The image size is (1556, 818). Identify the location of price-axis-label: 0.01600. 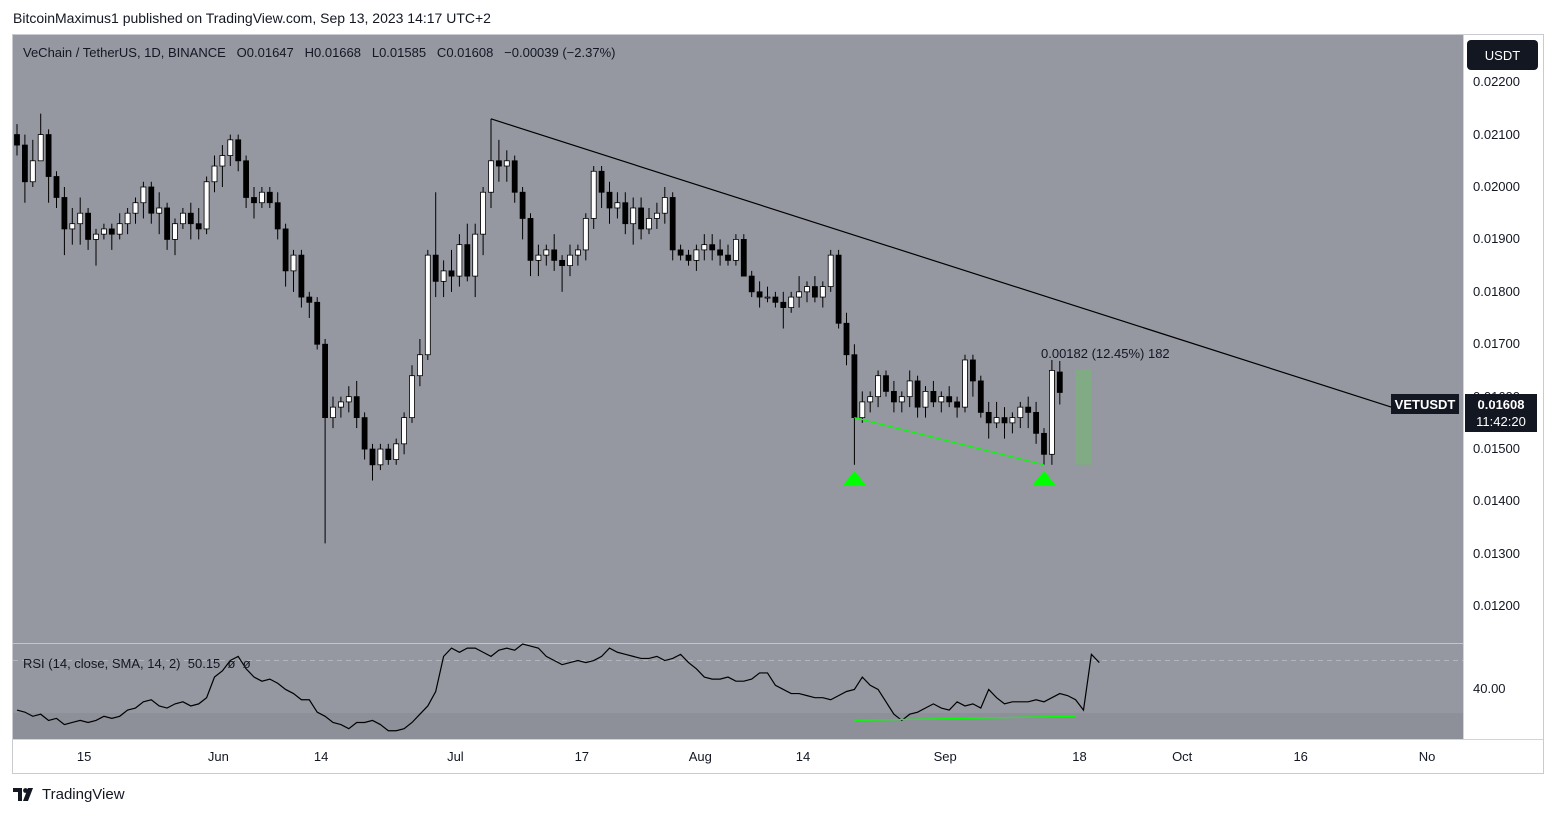
(1496, 396).